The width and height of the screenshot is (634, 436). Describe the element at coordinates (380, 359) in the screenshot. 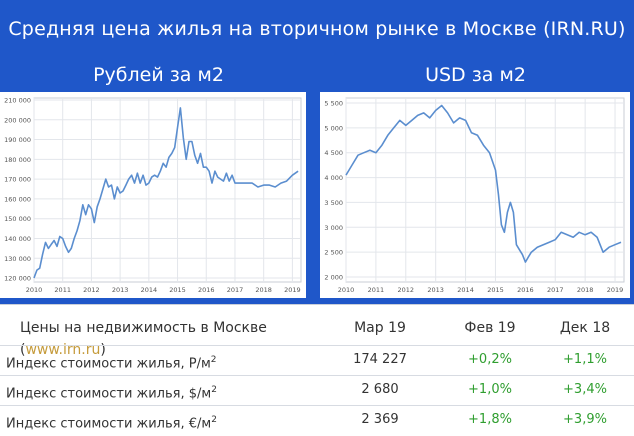

I see `row-value: 174 227` at that location.